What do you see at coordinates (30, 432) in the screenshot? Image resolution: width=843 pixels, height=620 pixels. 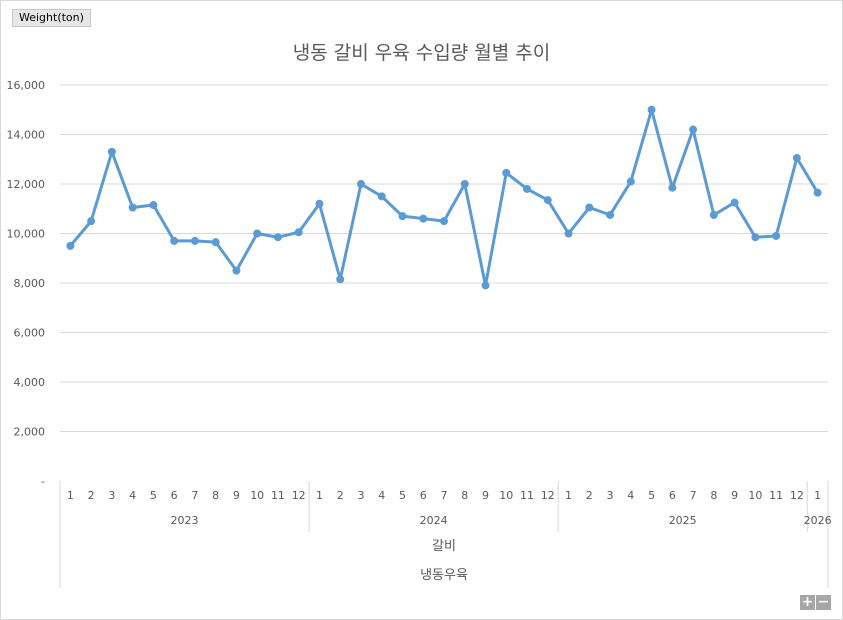 I see `y-tick-label: 2,000` at bounding box center [30, 432].